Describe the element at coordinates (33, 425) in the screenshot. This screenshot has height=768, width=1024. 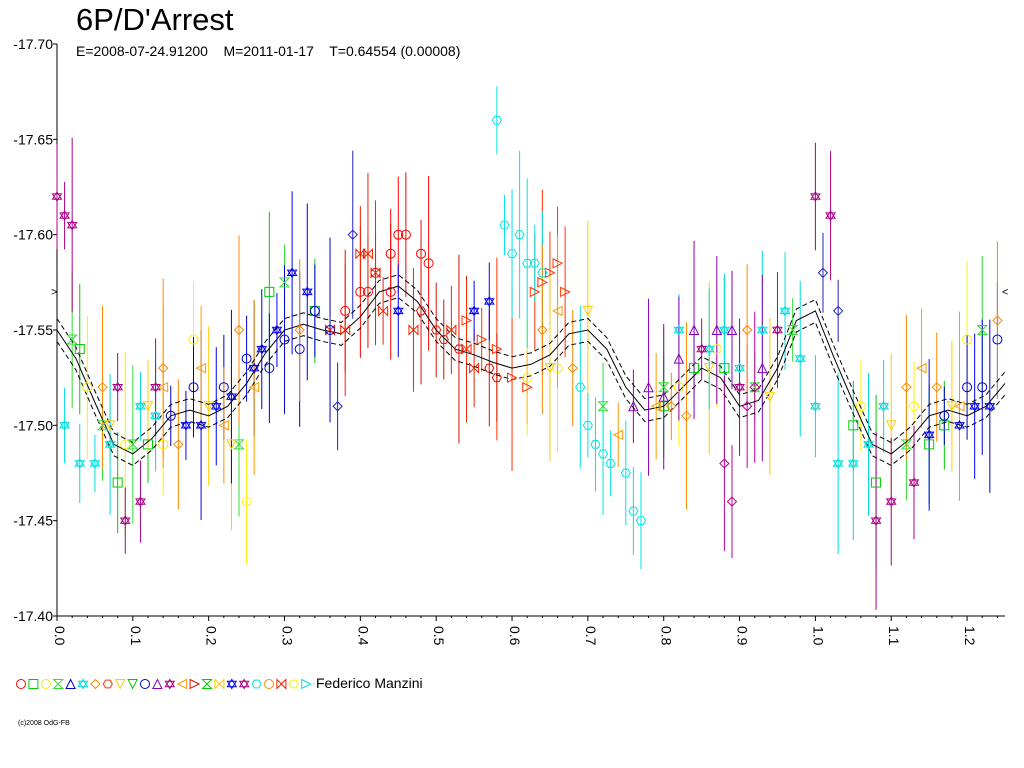
I see `y-tick-label: -17.50` at that location.